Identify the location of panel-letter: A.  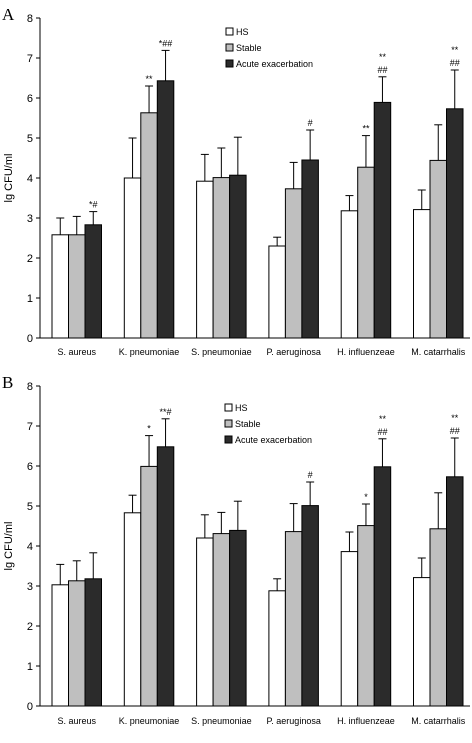
(8, 14).